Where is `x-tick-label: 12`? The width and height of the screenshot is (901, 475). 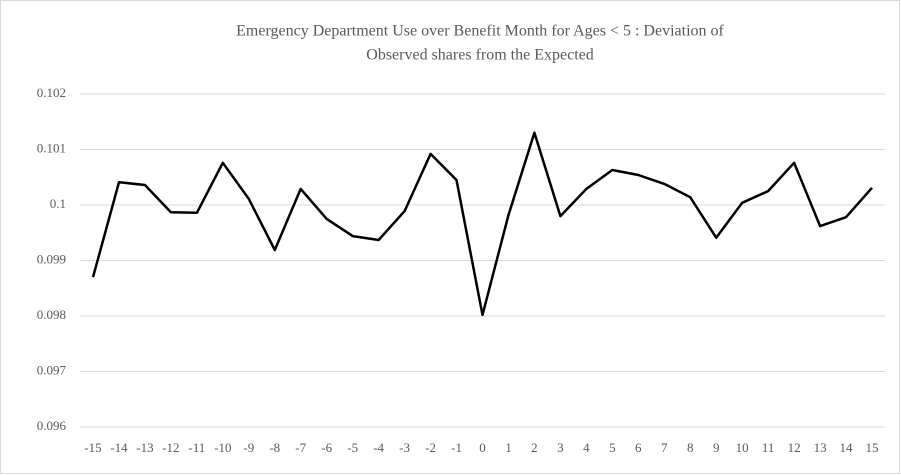
x-tick-label: 12 is located at coordinates (794, 447).